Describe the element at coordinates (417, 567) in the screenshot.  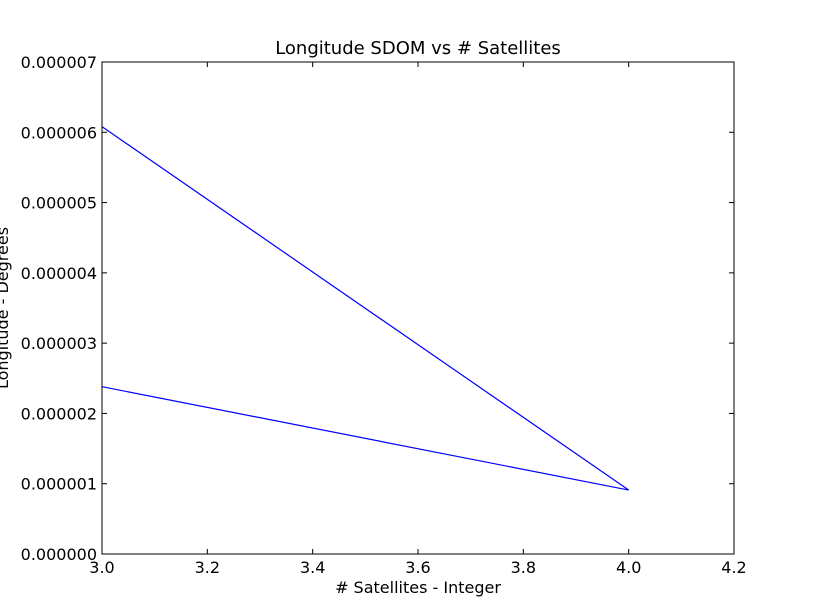
I see `x-tick-label: 3.6` at that location.